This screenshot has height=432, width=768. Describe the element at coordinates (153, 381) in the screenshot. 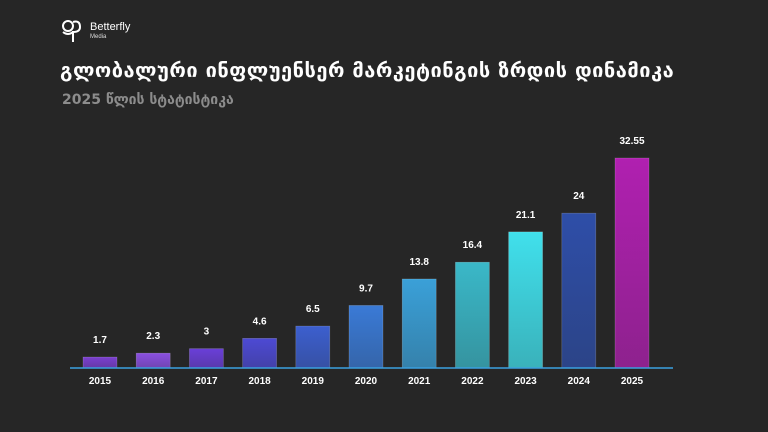

I see `category-label-2016: 2016` at that location.